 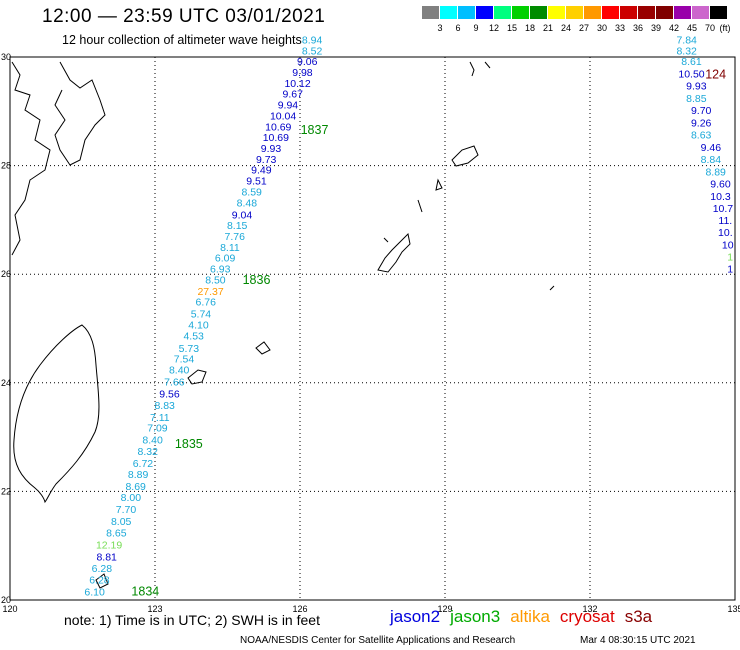 I want to click on swh-value-label: 10.3, so click(x=720, y=197).